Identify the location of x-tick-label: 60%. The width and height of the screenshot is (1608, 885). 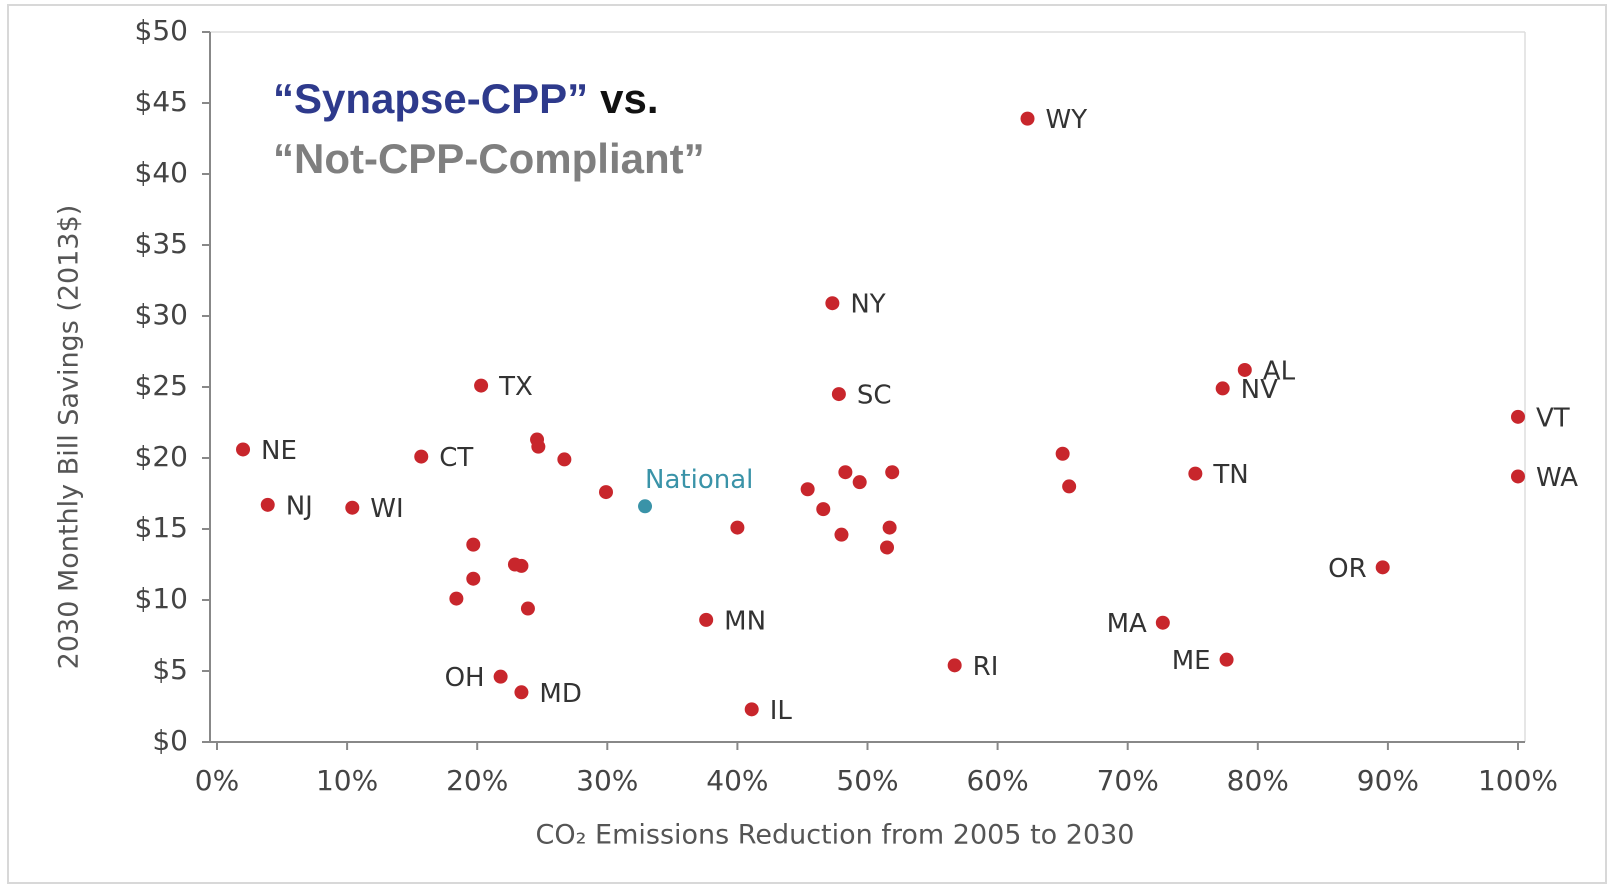
(997, 780).